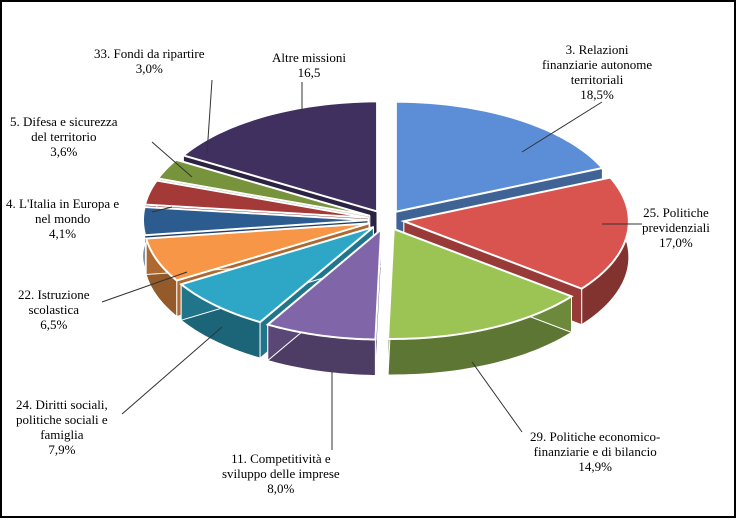 The image size is (736, 520). What do you see at coordinates (676, 227) in the screenshot?
I see `label-previdenziali: 25. Politiche previdenziali 17,0%` at bounding box center [676, 227].